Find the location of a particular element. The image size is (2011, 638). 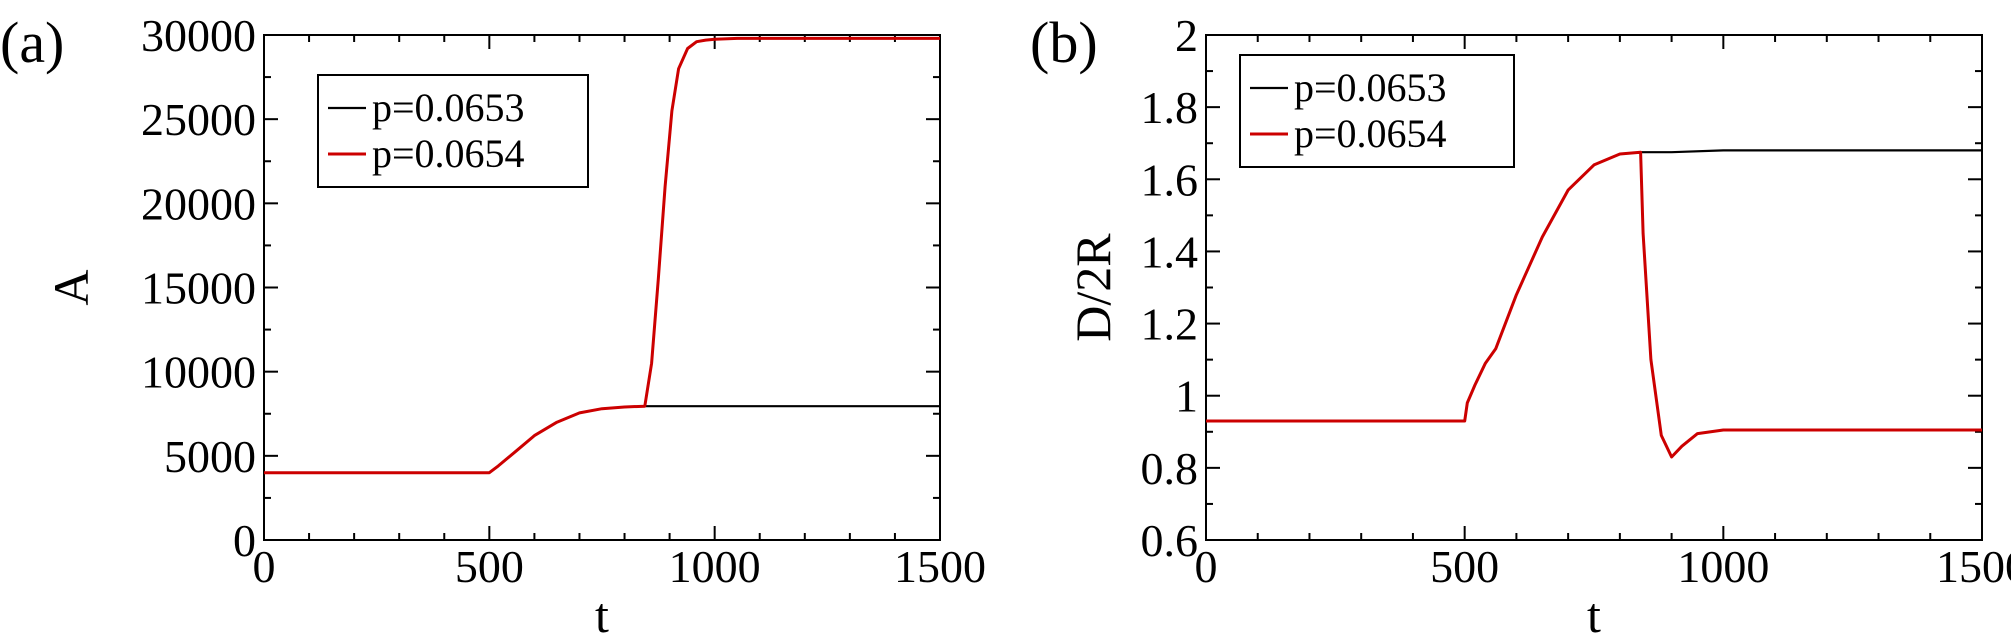

y-tick-label: 0 is located at coordinates (244, 540).